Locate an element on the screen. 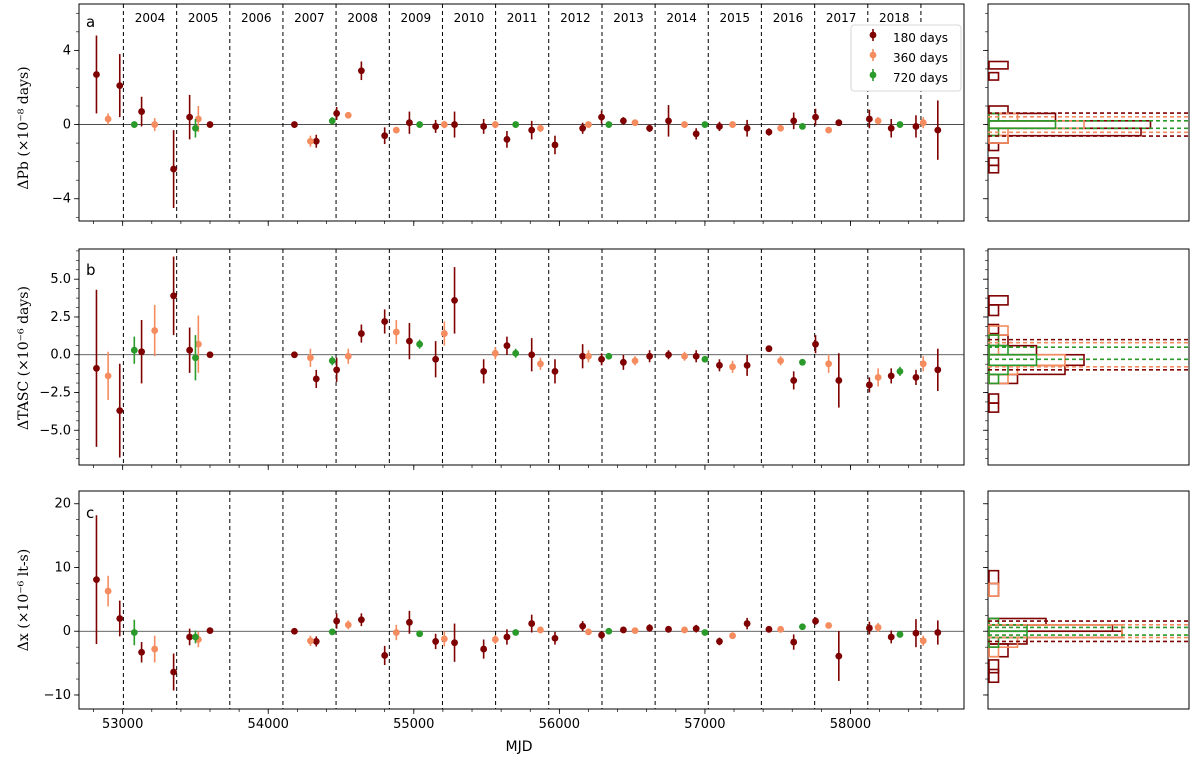 Image resolution: width=1200 pixels, height=759 pixels. legend-box is located at coordinates (906, 58).